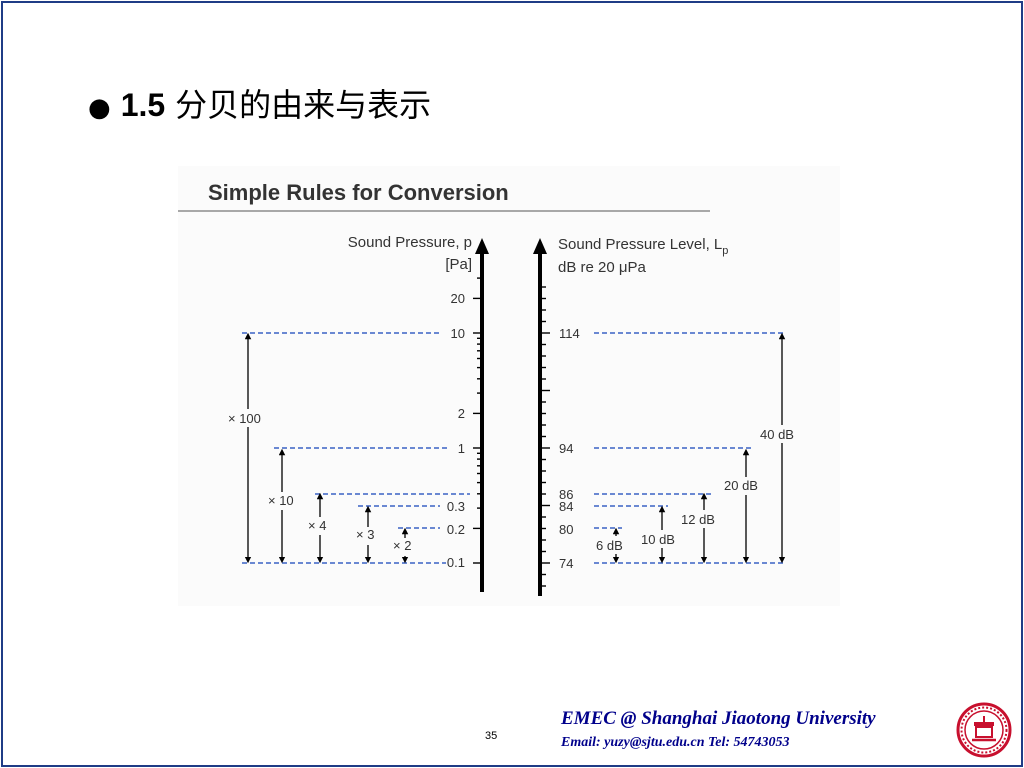  What do you see at coordinates (540, 246) in the screenshot?
I see `right-axis-arrow-icon` at bounding box center [540, 246].